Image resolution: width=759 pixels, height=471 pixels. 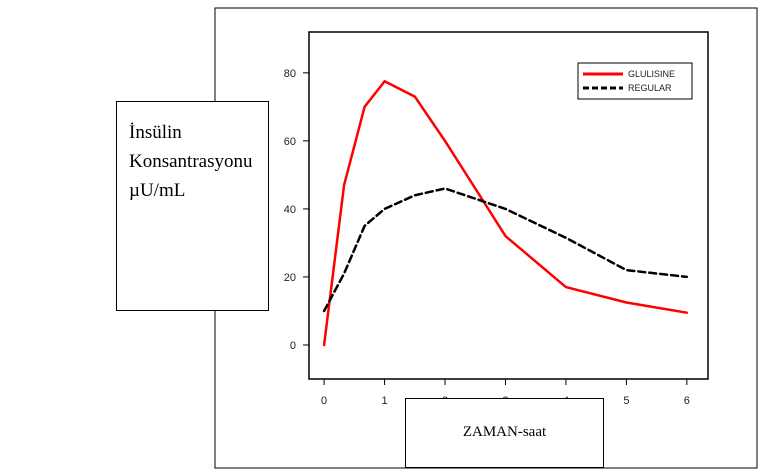 I want to click on y-tick-label: 20, so click(x=290, y=278).